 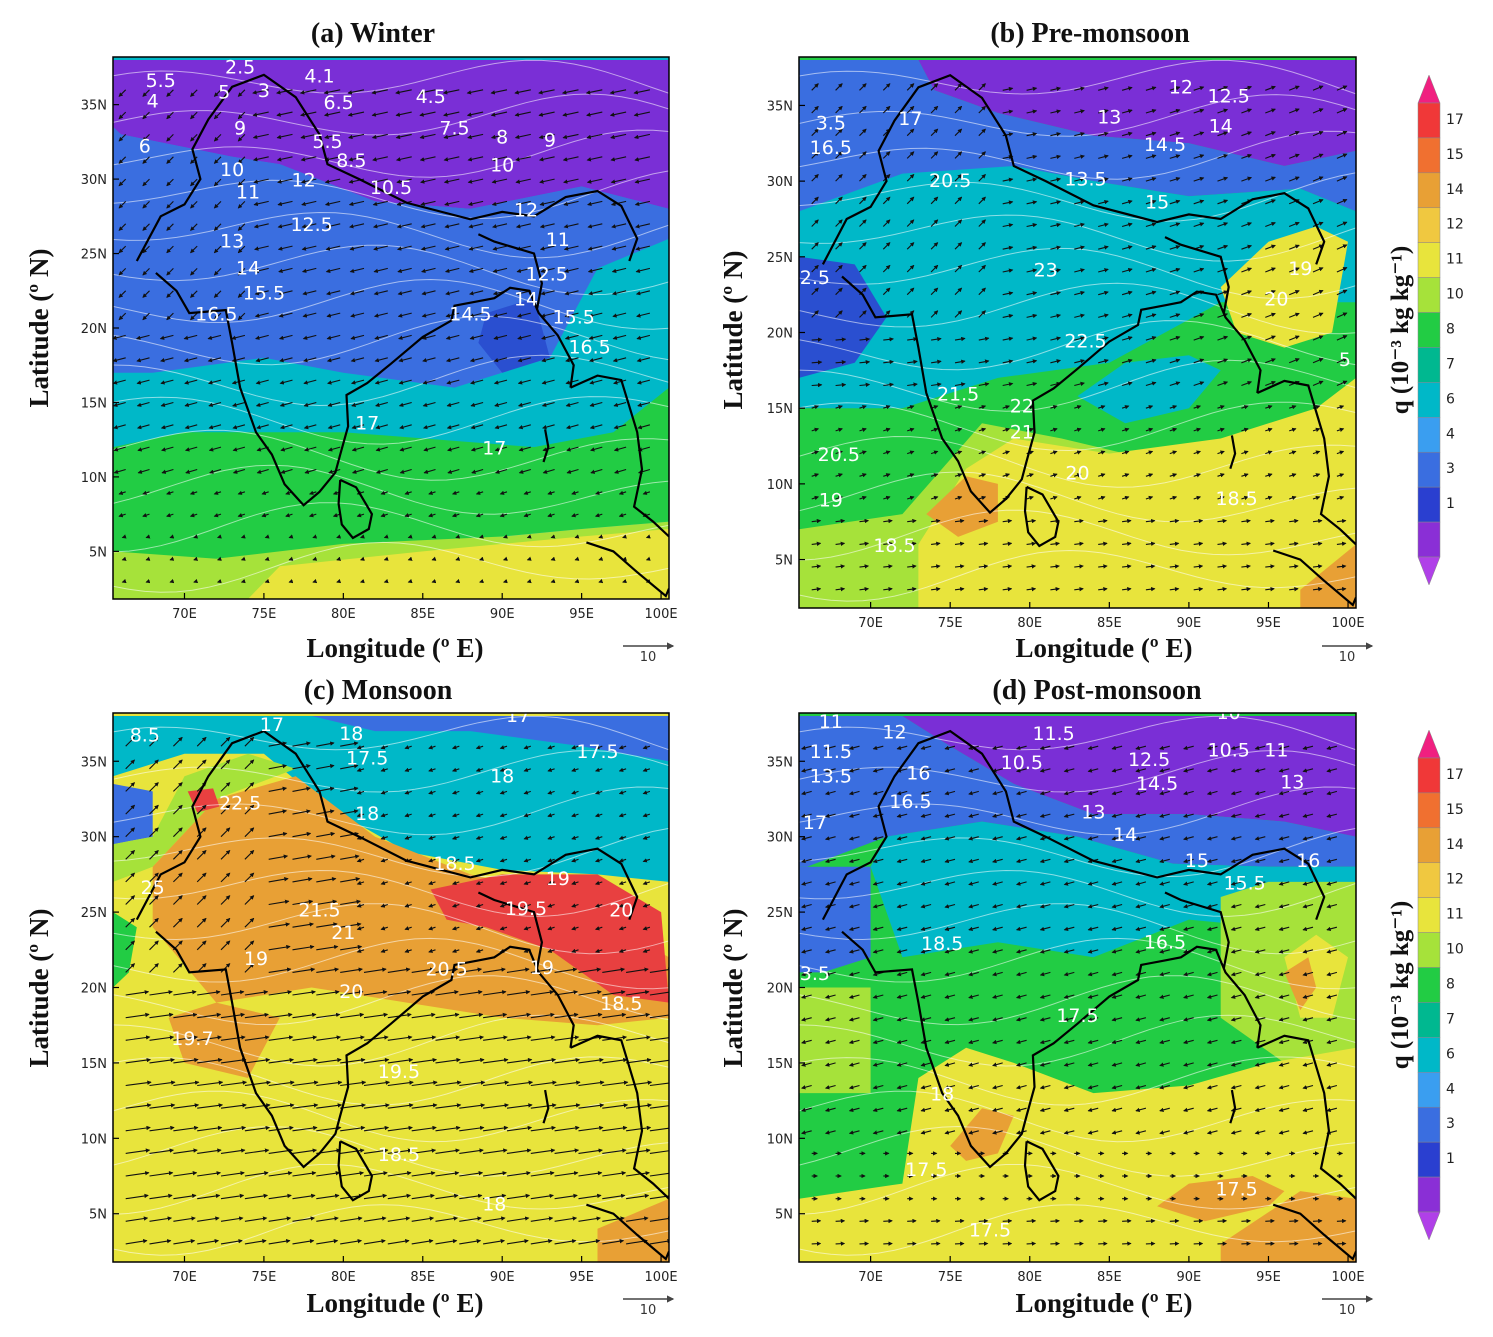 What do you see at coordinates (1345, 360) in the screenshot?
I see `contour-label: 5` at bounding box center [1345, 360].